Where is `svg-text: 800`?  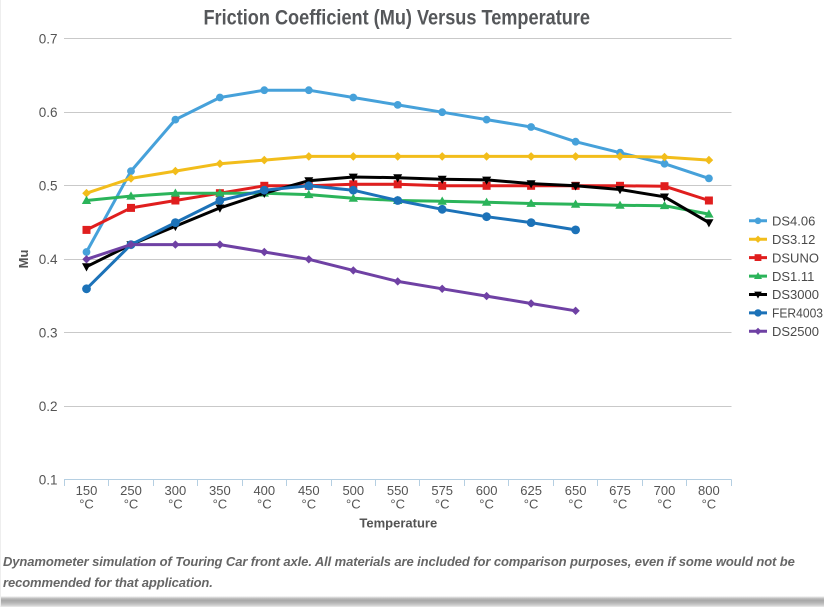 svg-text: 800 is located at coordinates (709, 490).